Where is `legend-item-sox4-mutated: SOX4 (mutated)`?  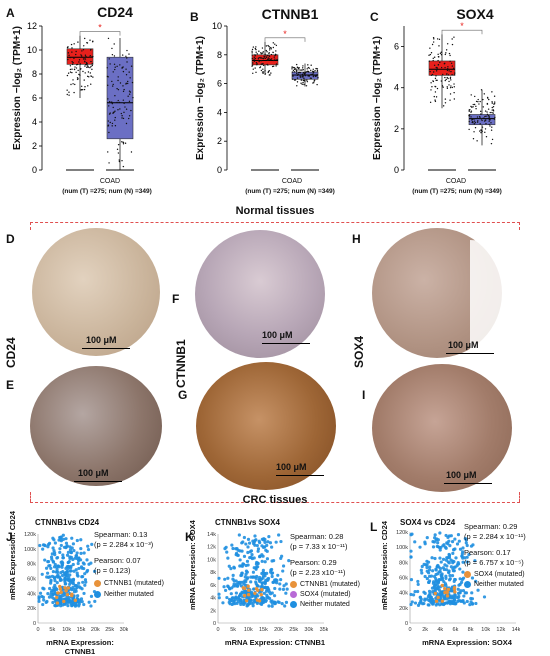
legend-item-sox4-mutated: SOX4 (mutated) is located at coordinates (320, 594).